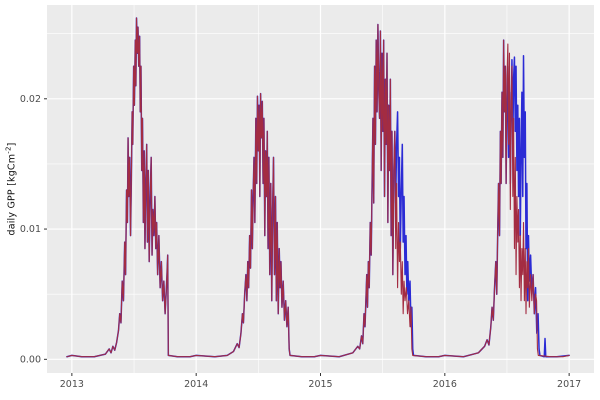 The height and width of the screenshot is (400, 600). I want to click on x-axis-tick-label: 2015, so click(320, 384).